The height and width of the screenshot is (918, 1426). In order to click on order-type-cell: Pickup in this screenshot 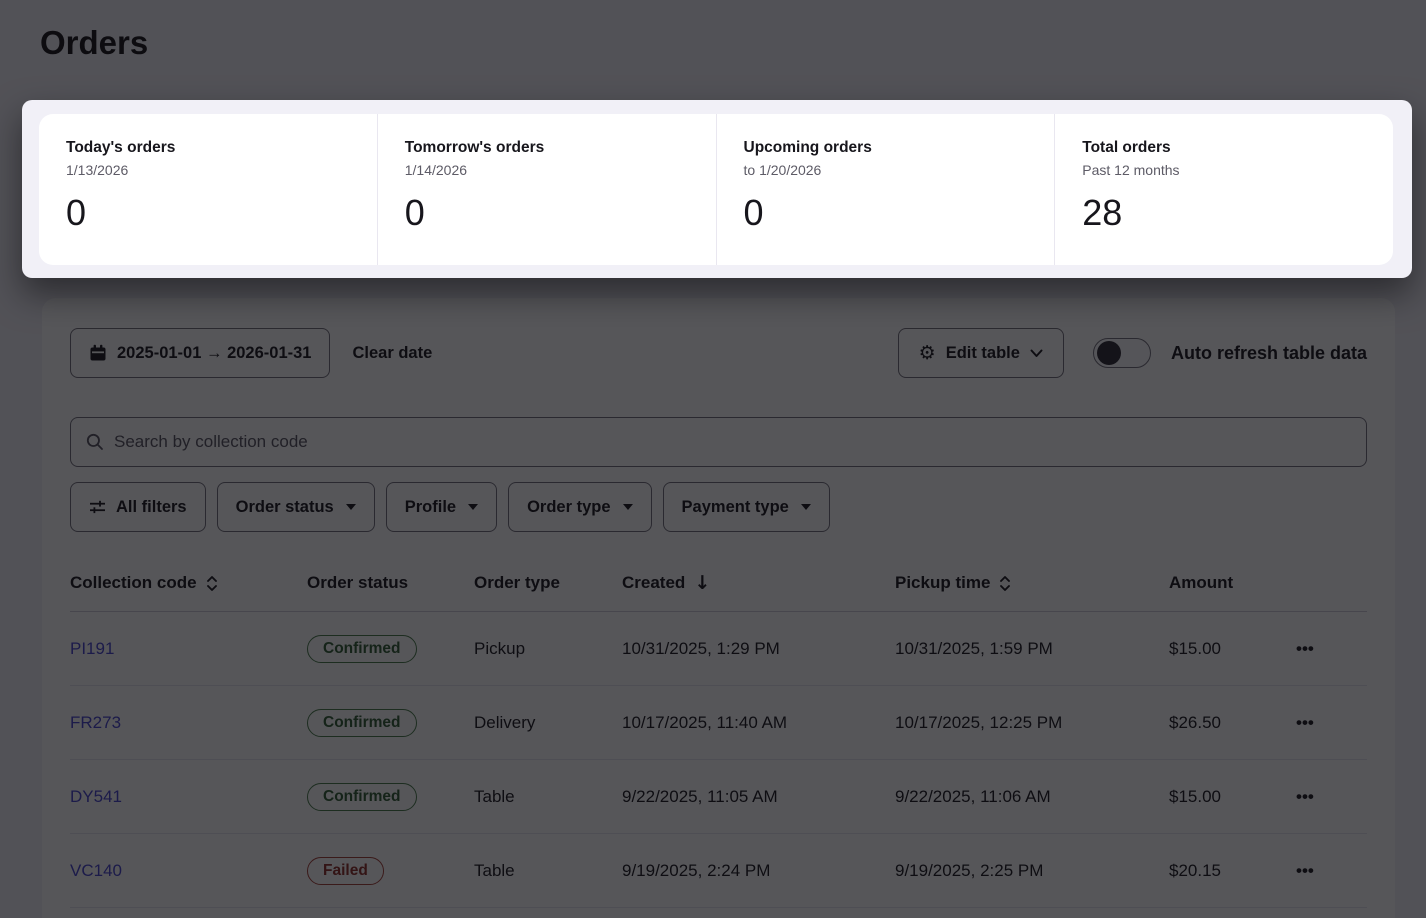, I will do `click(500, 648)`.